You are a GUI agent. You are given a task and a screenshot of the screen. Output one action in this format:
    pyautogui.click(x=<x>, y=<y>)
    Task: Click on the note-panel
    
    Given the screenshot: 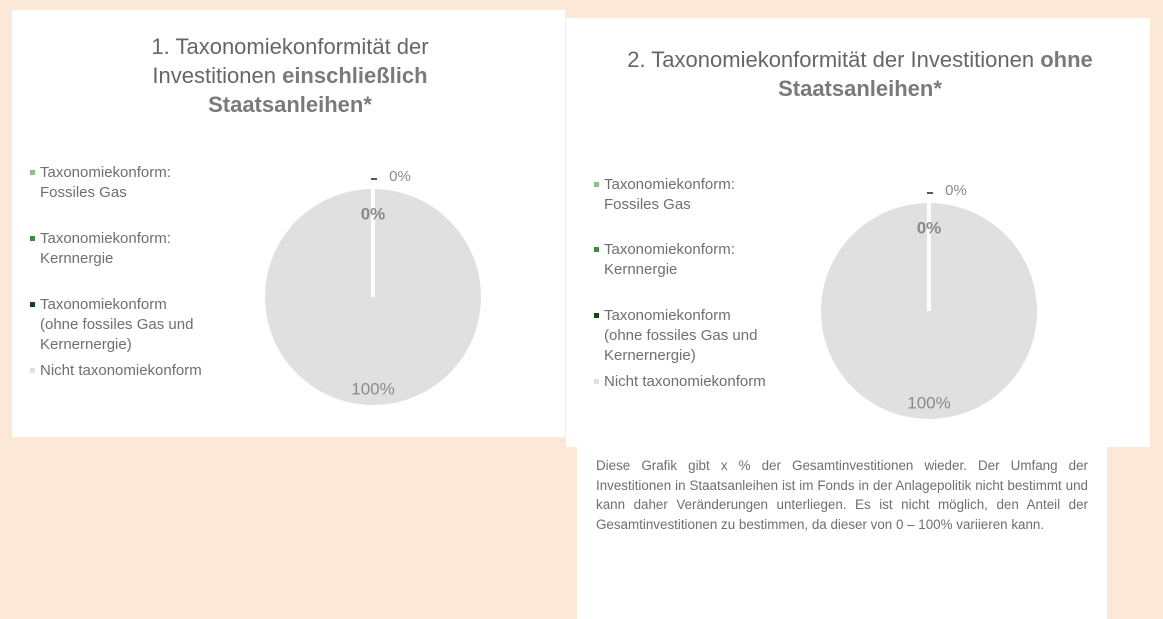 What is the action you would take?
    pyautogui.click(x=842, y=533)
    